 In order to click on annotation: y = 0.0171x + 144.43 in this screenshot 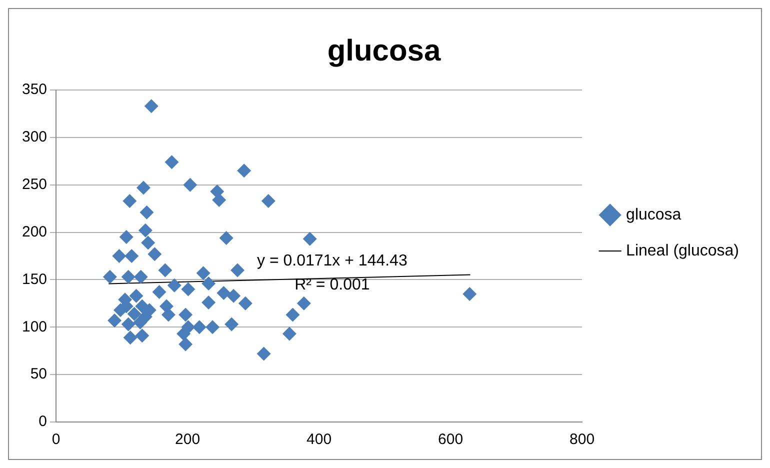, I will do `click(332, 261)`.